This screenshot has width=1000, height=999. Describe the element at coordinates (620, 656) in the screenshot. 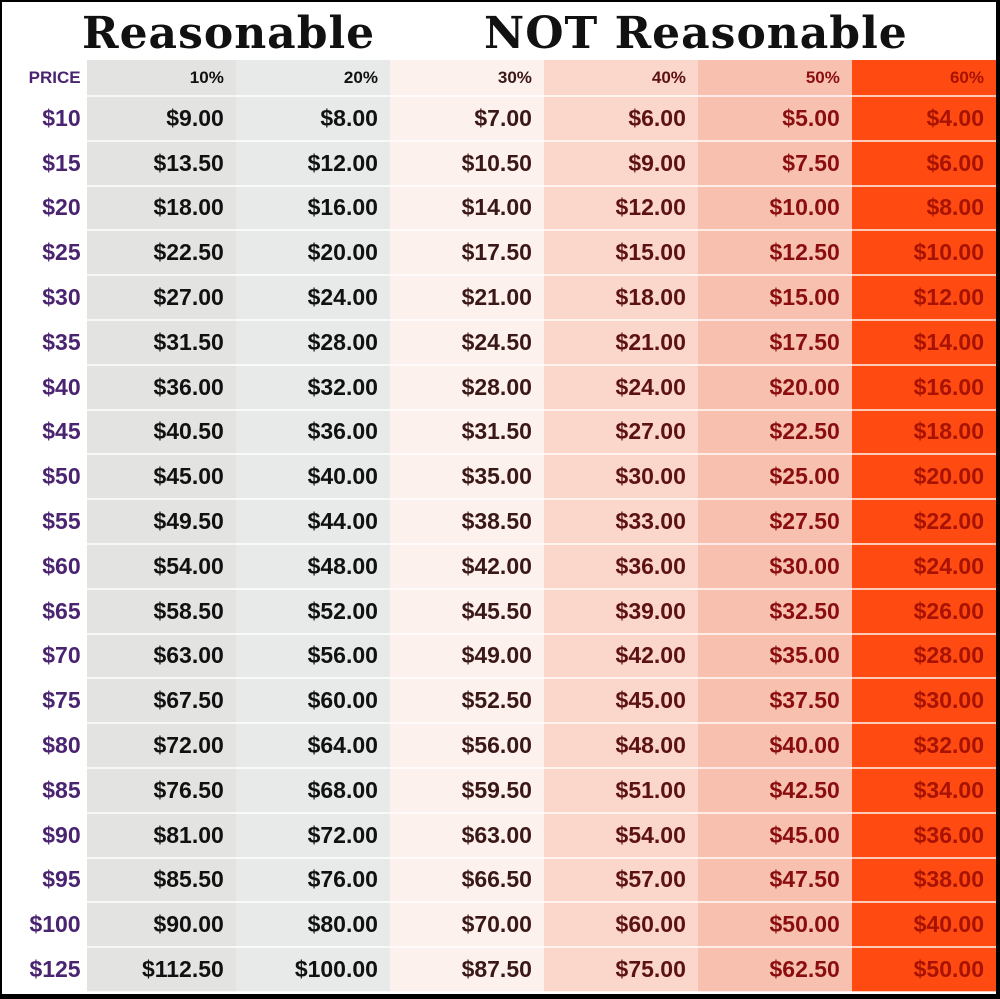

I see `discounted-price-cell: $42.00` at that location.